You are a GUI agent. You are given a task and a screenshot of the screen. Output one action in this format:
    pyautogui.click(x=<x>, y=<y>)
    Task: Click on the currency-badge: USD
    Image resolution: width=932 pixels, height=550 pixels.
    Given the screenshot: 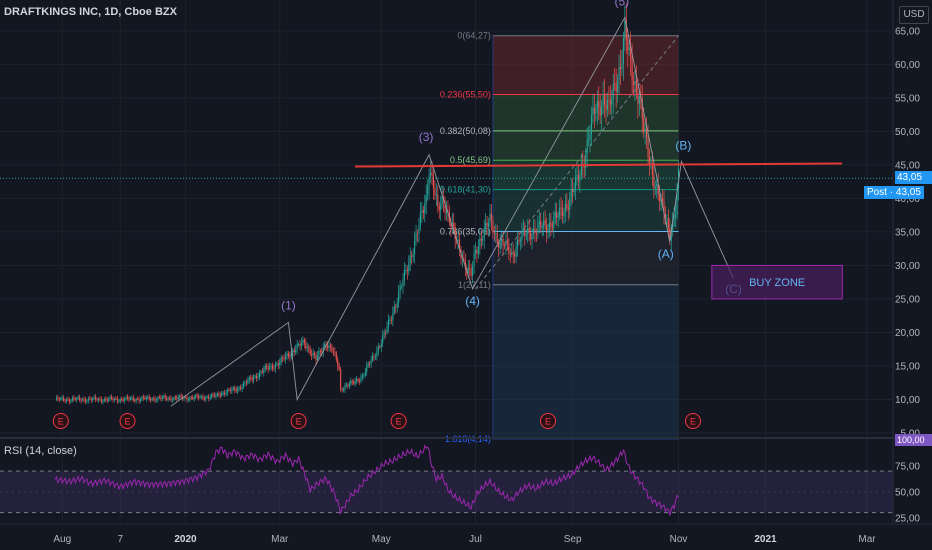 What is the action you would take?
    pyautogui.click(x=914, y=15)
    